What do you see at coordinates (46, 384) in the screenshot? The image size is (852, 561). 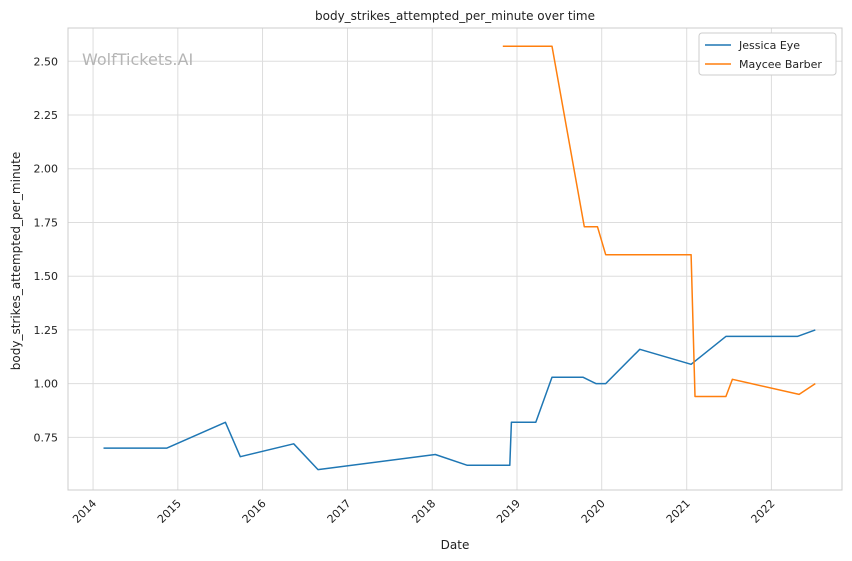 I see `y-tick-label: 1.00` at bounding box center [46, 384].